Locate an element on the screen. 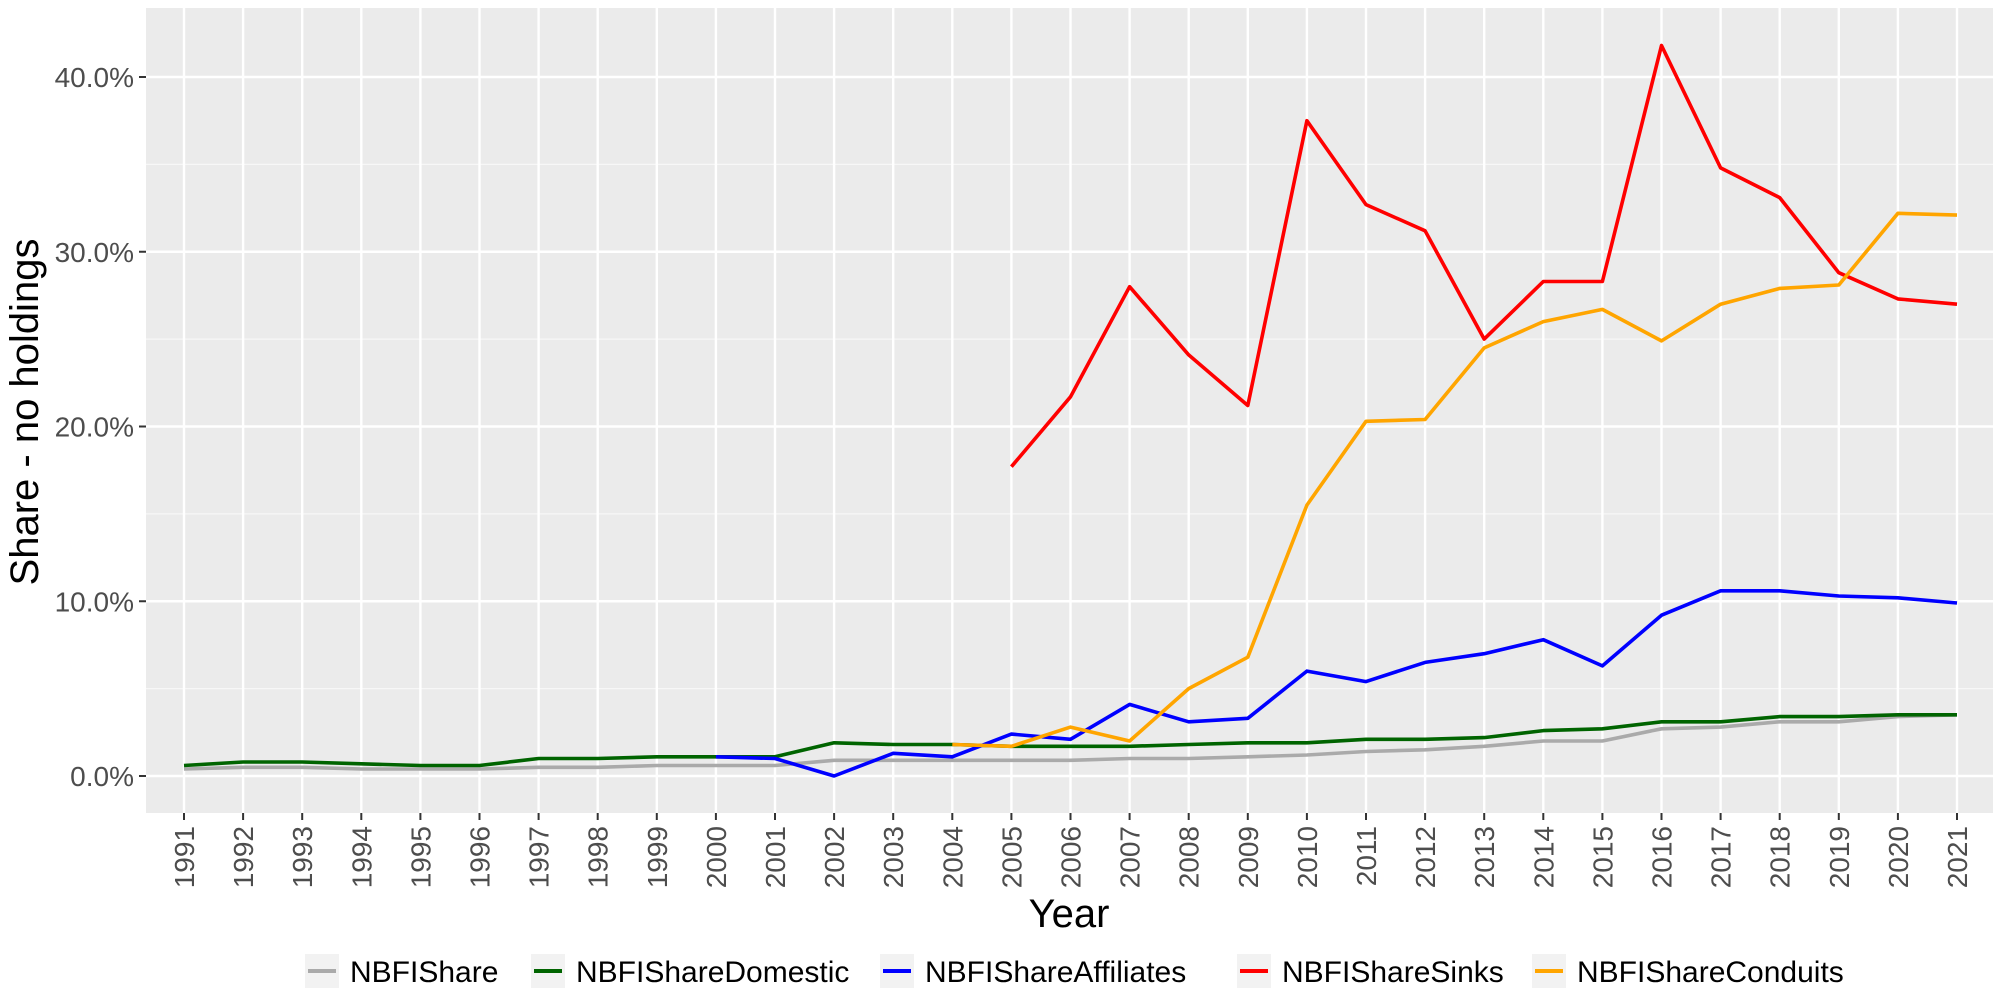 The width and height of the screenshot is (2000, 1000). x-tick-label: 2003 is located at coordinates (893, 857).